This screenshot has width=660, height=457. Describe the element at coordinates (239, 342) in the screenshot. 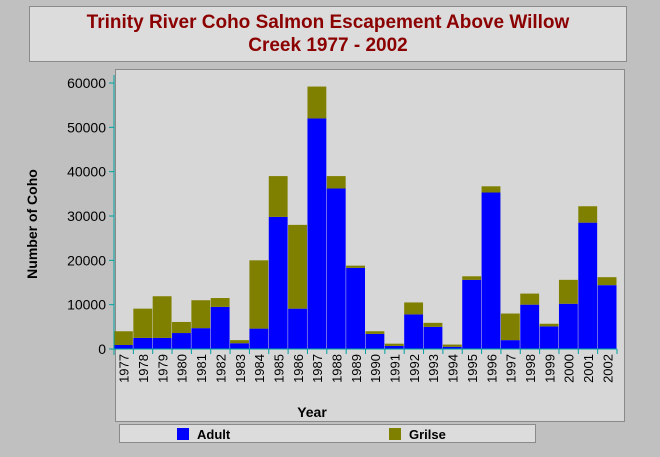

I see `bar-grilse-1983` at that location.